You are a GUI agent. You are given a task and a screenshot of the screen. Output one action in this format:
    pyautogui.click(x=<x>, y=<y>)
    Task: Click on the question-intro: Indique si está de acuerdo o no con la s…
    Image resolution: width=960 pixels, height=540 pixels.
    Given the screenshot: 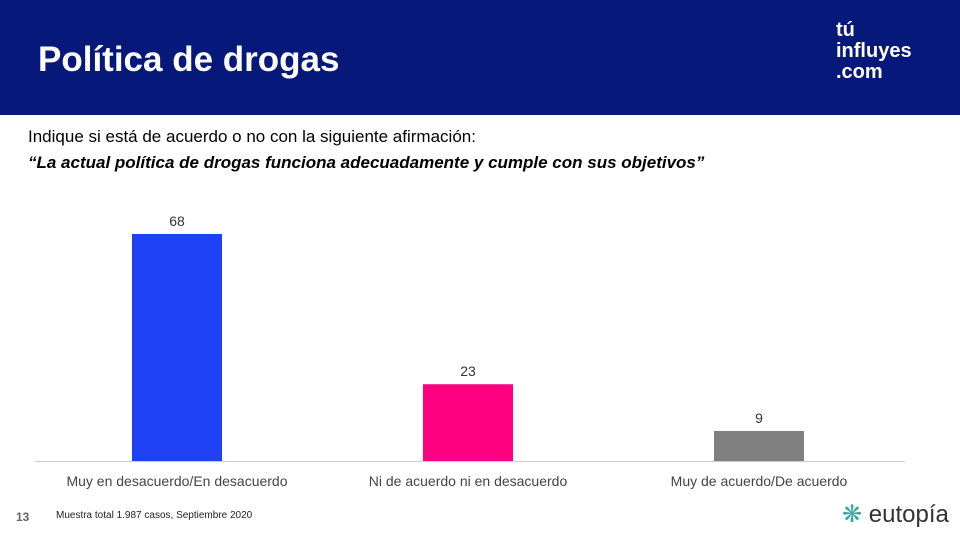 What is the action you would take?
    pyautogui.click(x=252, y=136)
    